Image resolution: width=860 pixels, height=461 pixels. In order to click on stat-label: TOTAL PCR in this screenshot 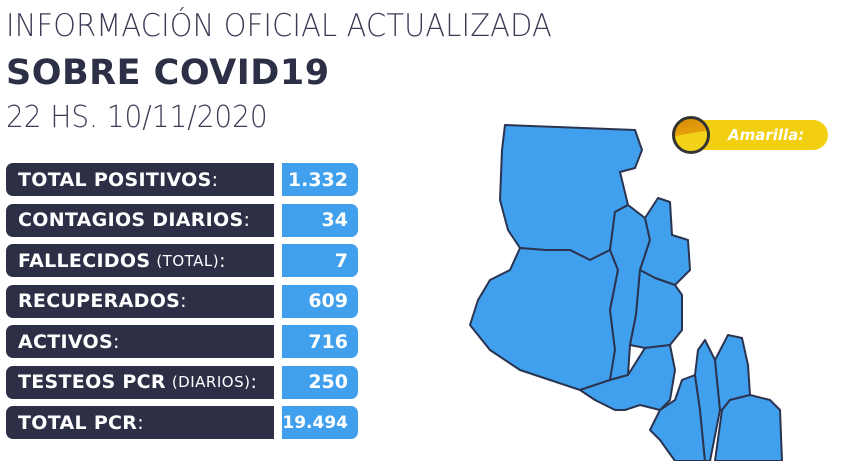, I will do `click(78, 422)`.